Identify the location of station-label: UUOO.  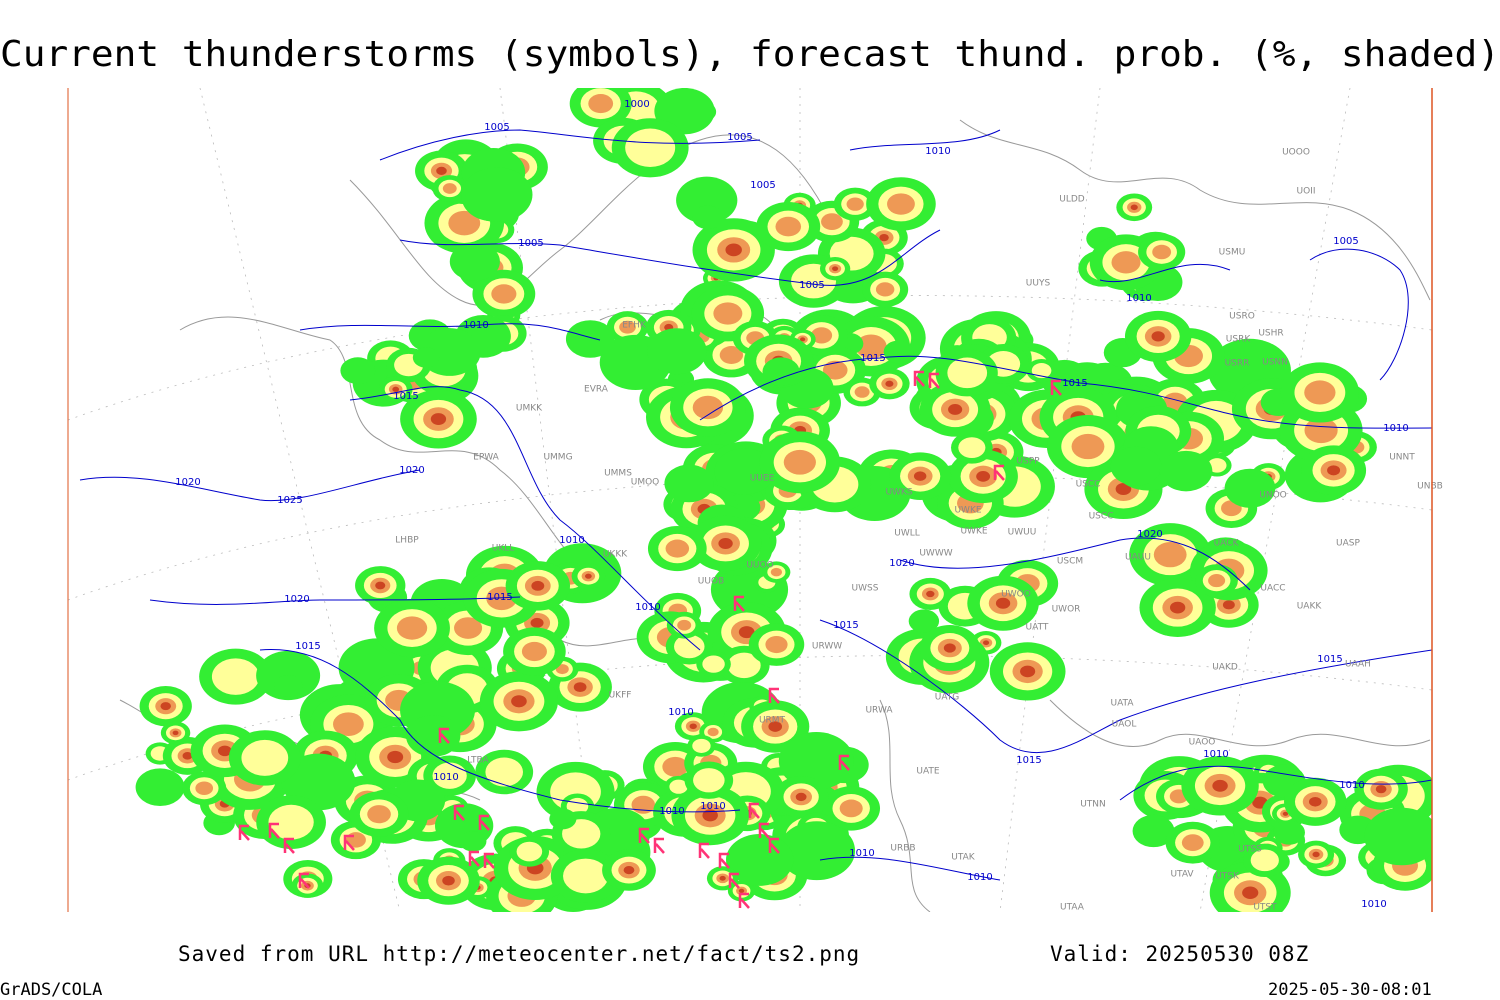
(759, 566).